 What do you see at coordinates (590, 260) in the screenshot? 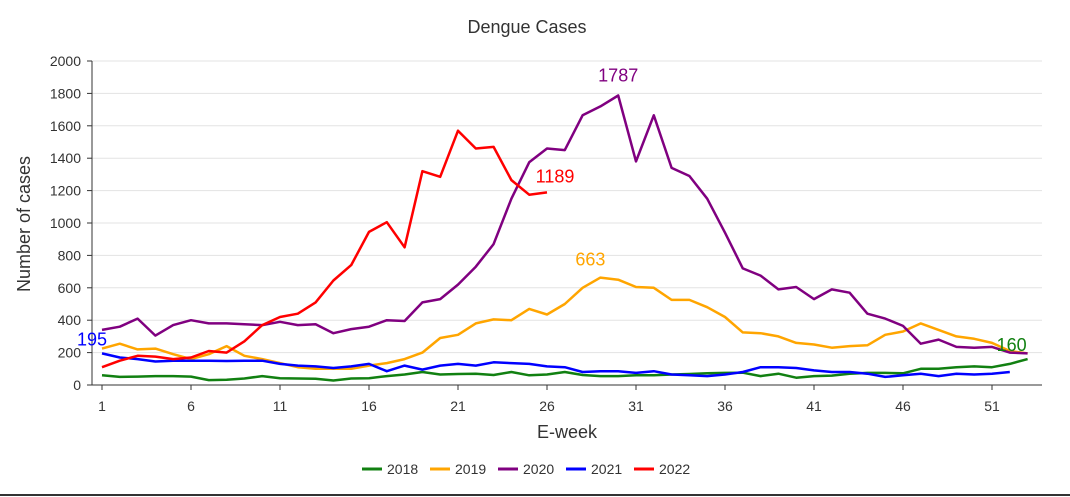
I see `annotation-663: 663` at bounding box center [590, 260].